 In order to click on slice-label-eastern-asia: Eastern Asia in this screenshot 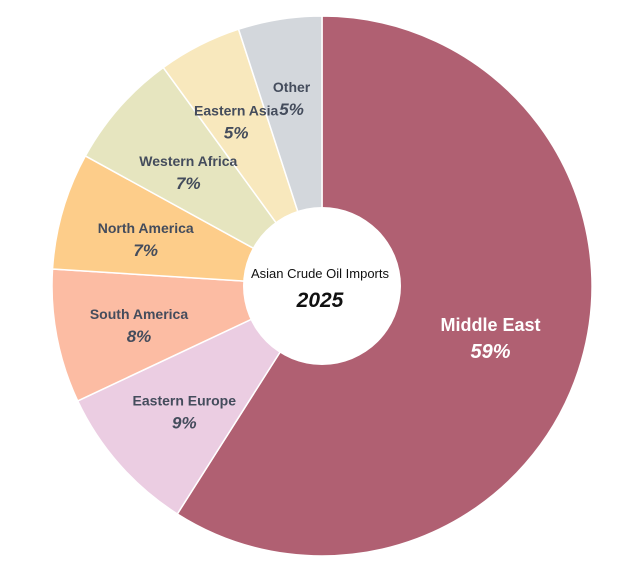, I will do `click(236, 111)`.